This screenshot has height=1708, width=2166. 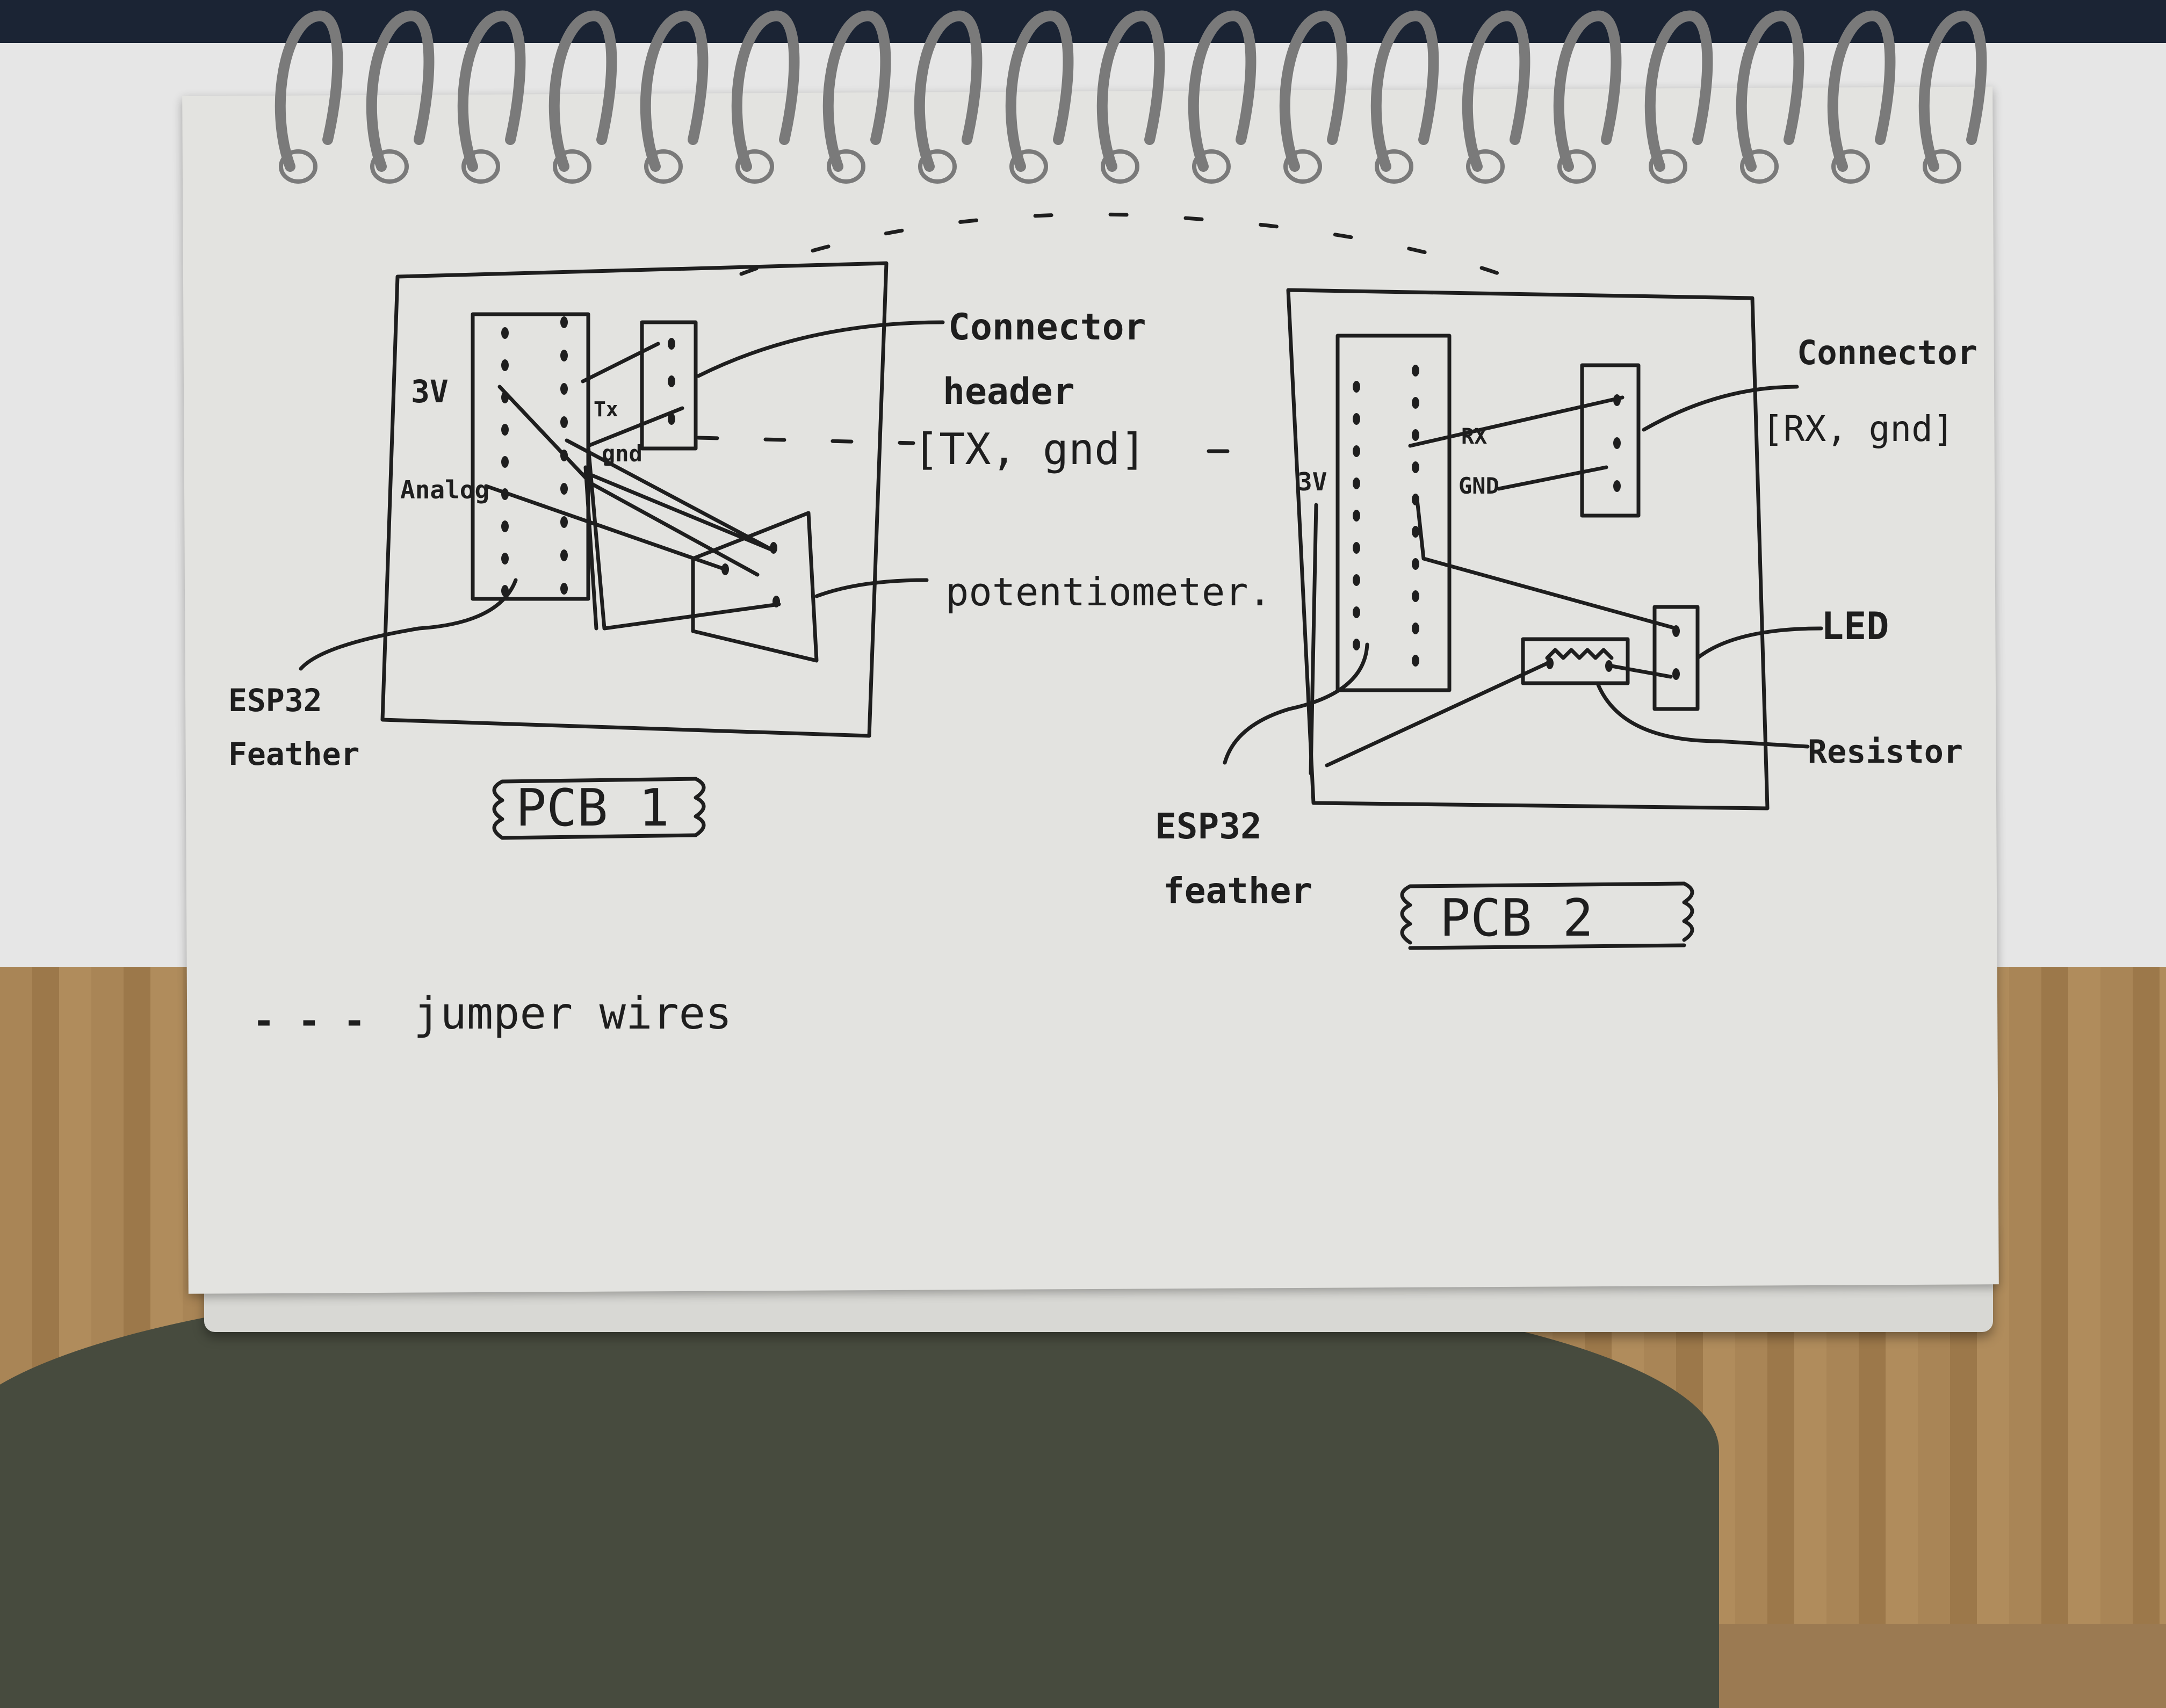 I want to click on spiral-binding, so click(x=1131, y=97).